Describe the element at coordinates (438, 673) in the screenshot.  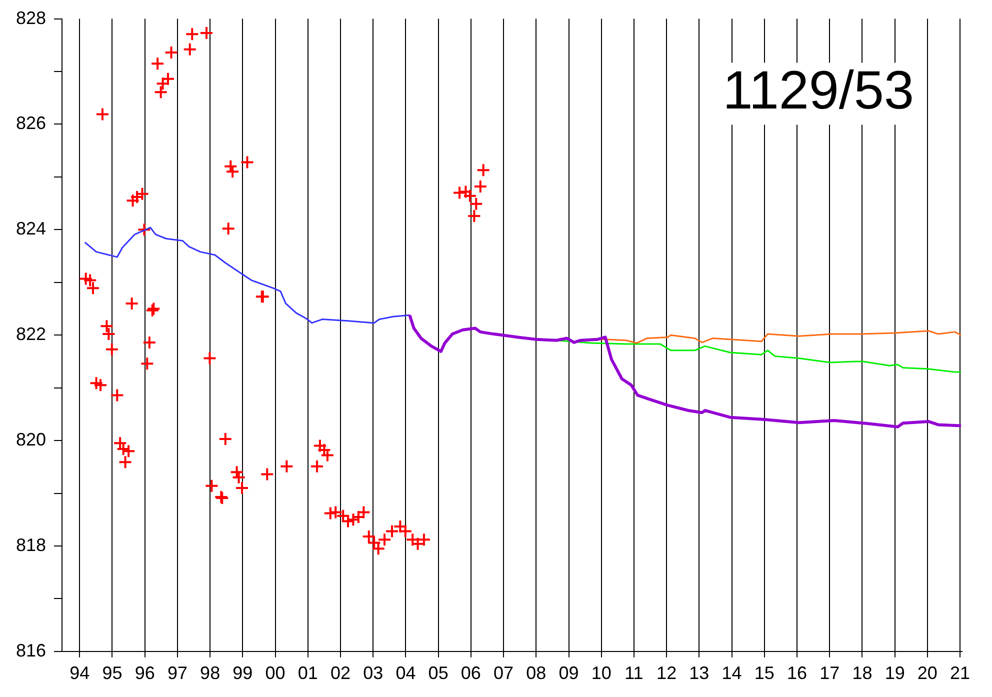
I see `x-tick-label: 05` at that location.